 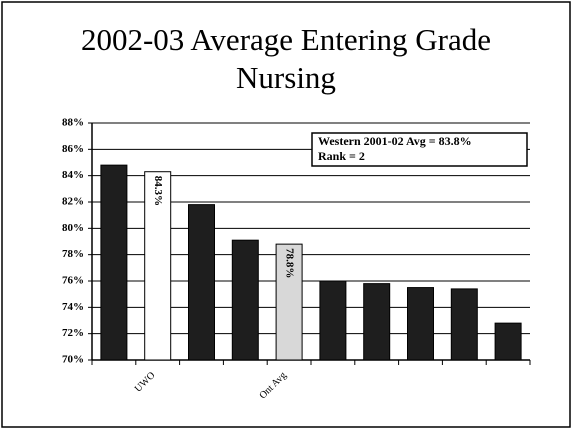 What do you see at coordinates (73, 254) in the screenshot?
I see `y-tick-label: 78%` at bounding box center [73, 254].